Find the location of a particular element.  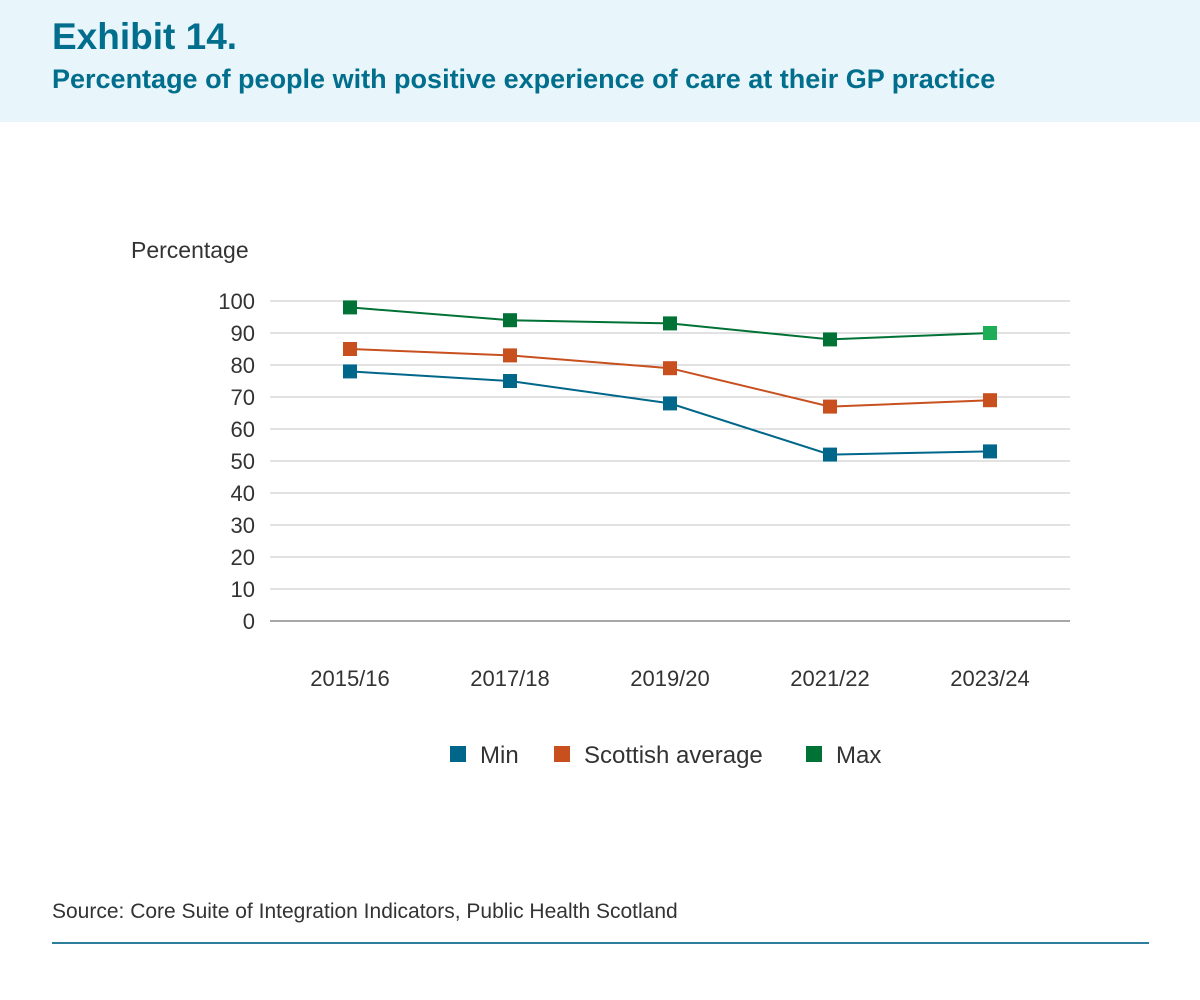

x-tick-label: 2019/20 is located at coordinates (670, 678).